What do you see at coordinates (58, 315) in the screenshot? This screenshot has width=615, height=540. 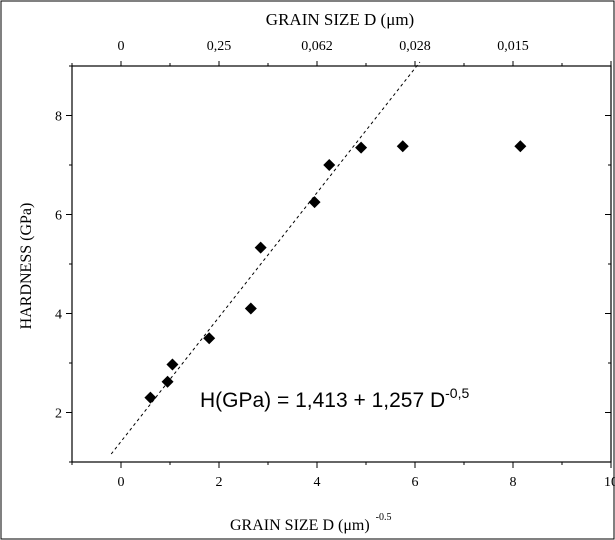 I see `y-tick-label: 4` at bounding box center [58, 315].